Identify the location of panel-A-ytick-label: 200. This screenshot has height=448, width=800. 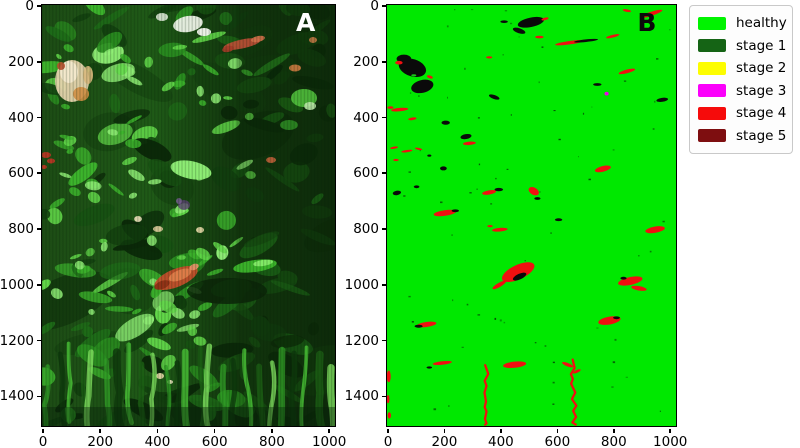
(21, 61).